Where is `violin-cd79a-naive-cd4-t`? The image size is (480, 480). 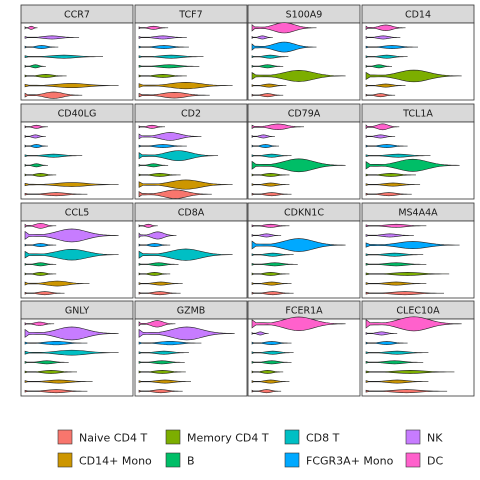
violin-cd79a-naive-cd4-t is located at coordinates (271, 194).